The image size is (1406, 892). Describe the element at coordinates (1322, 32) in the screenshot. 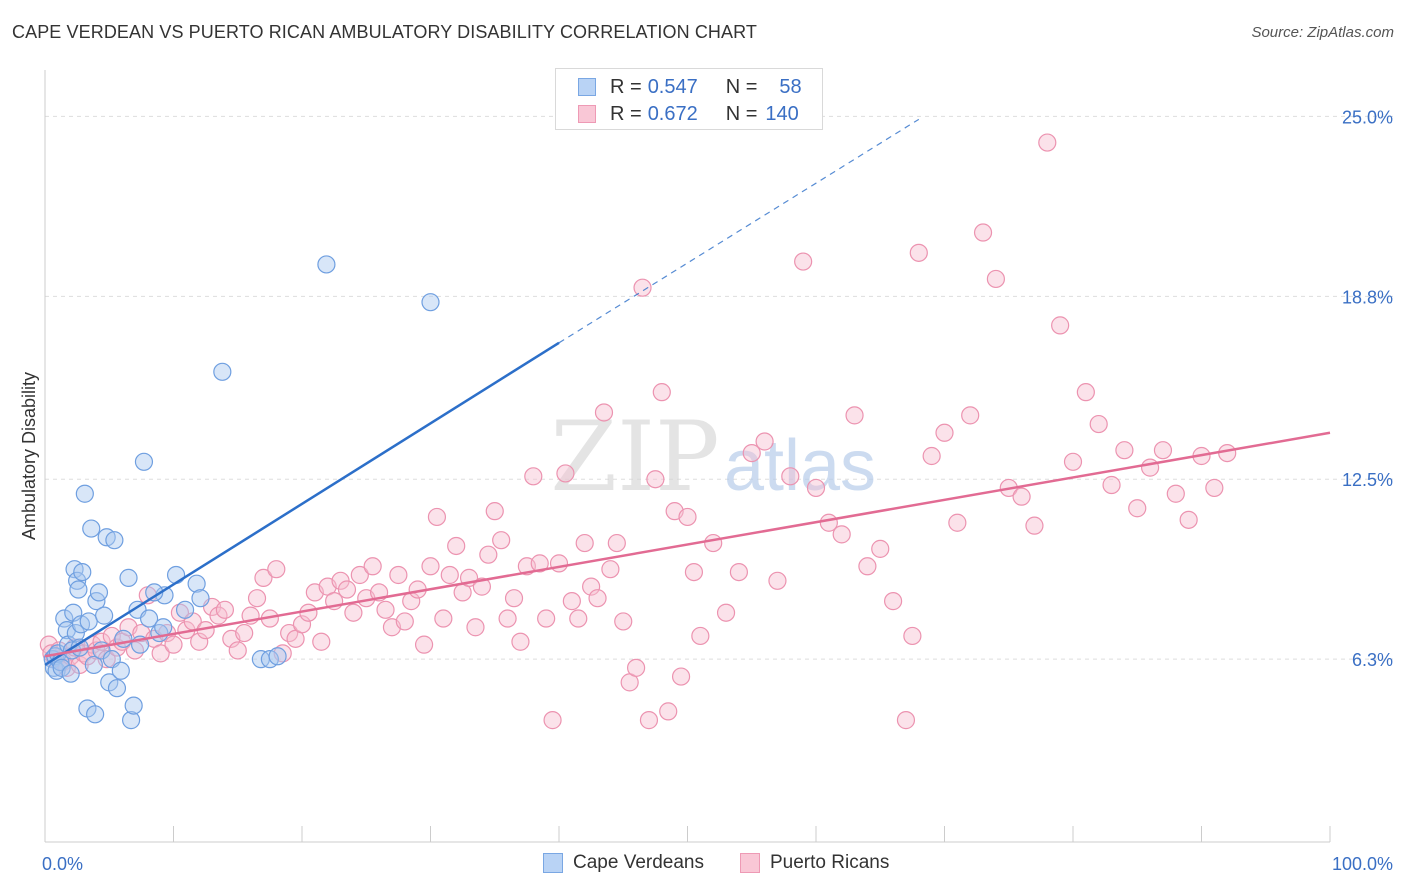

I see `chart-source: Source: ZipAtlas.com` at that location.